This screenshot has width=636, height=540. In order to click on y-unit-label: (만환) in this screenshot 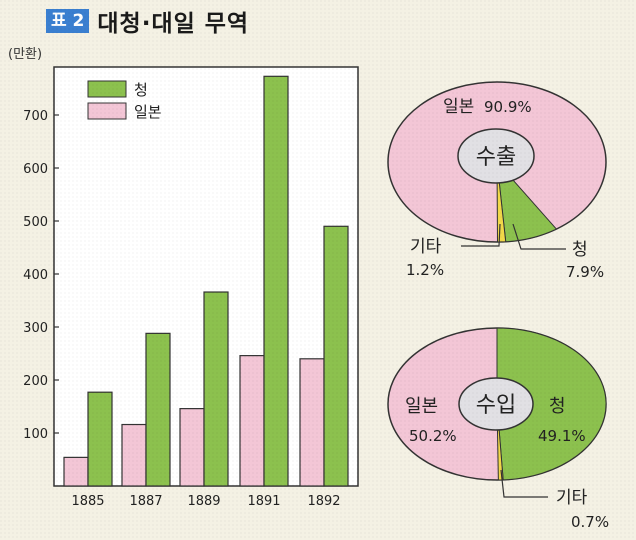, I will do `click(25, 54)`.